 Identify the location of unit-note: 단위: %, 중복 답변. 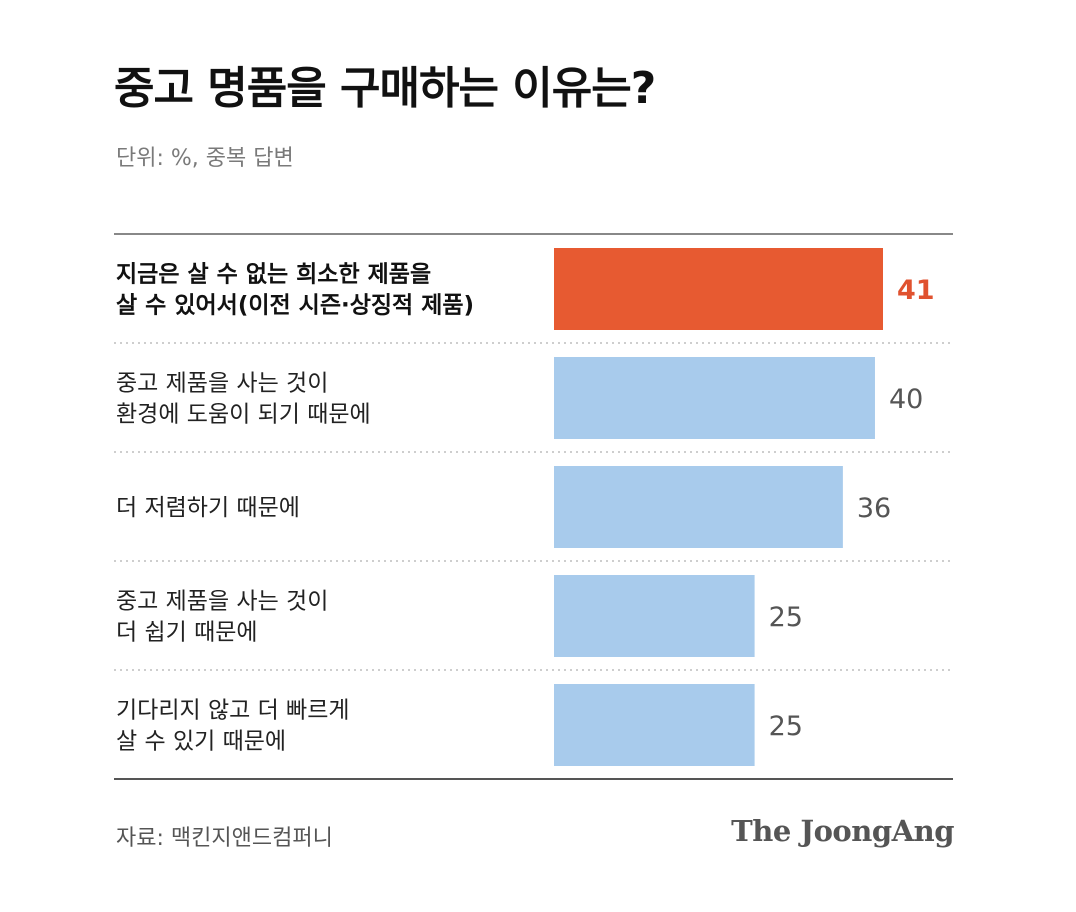
(205, 158).